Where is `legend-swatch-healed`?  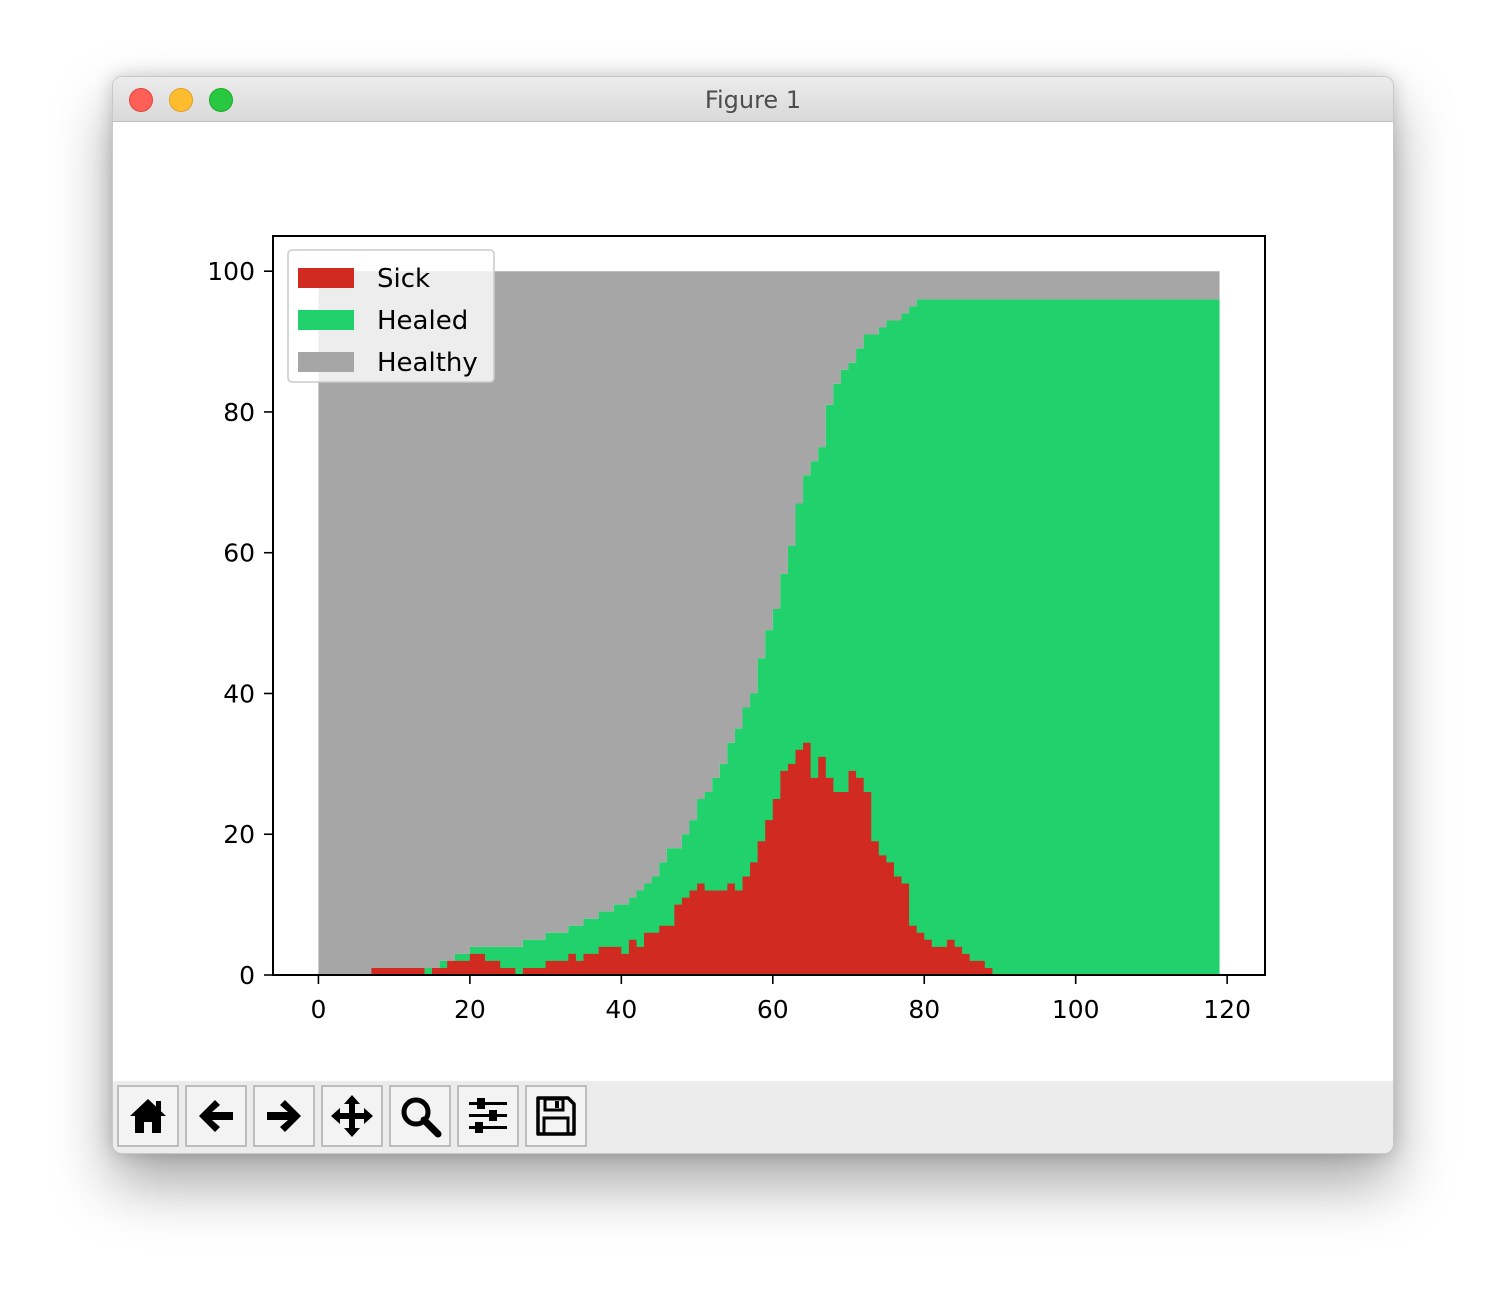 legend-swatch-healed is located at coordinates (326, 320).